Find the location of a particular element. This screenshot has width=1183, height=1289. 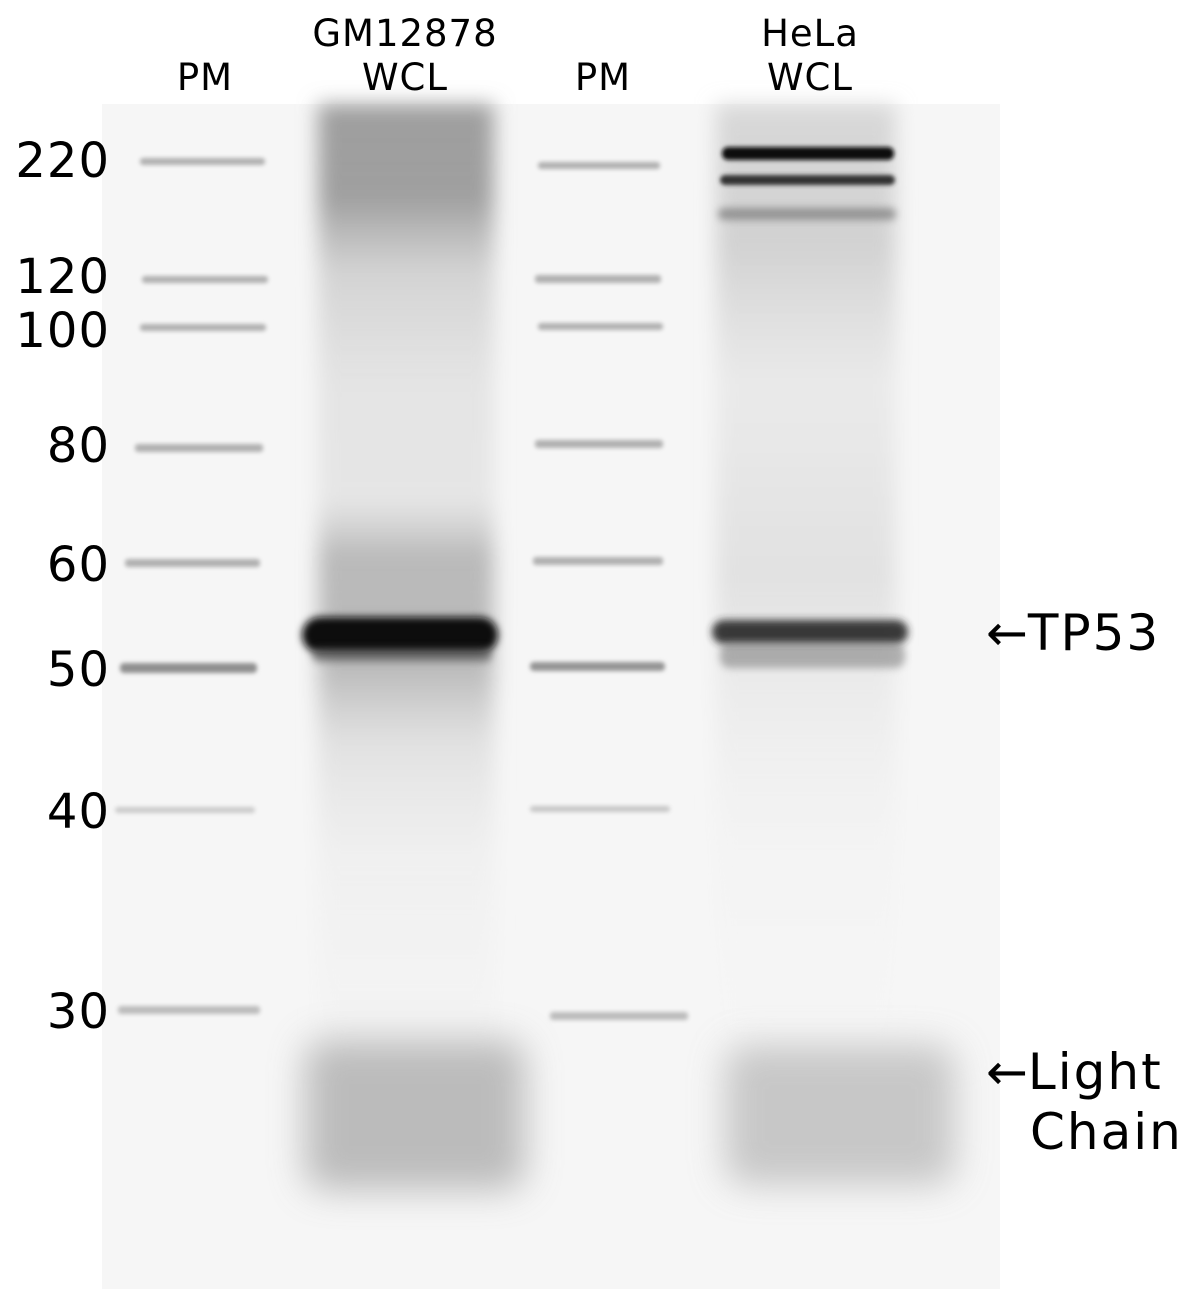

band-hela-tp53 is located at coordinates (810, 632).